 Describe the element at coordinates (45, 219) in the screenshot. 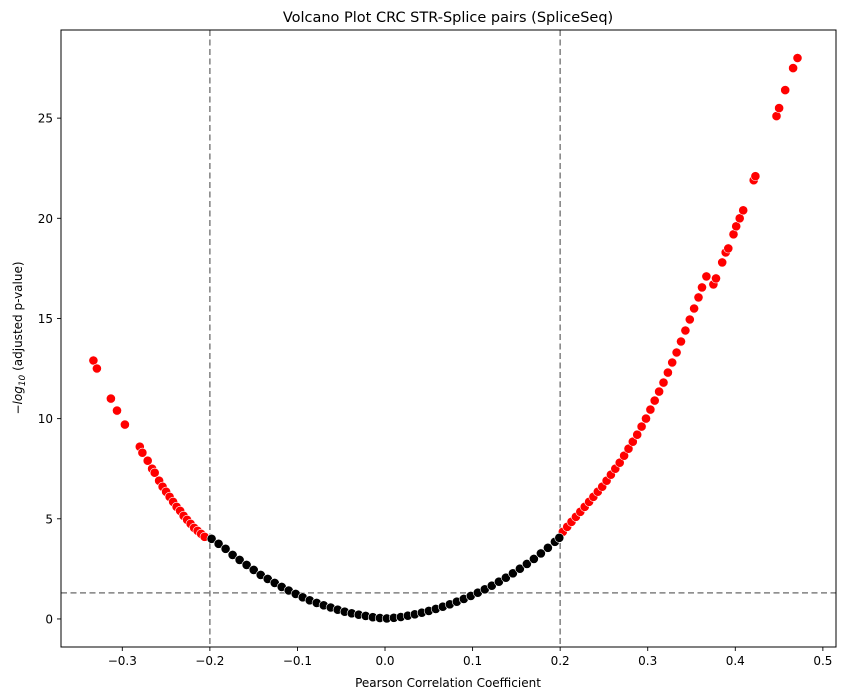

I see `y-tick-label: 20` at that location.